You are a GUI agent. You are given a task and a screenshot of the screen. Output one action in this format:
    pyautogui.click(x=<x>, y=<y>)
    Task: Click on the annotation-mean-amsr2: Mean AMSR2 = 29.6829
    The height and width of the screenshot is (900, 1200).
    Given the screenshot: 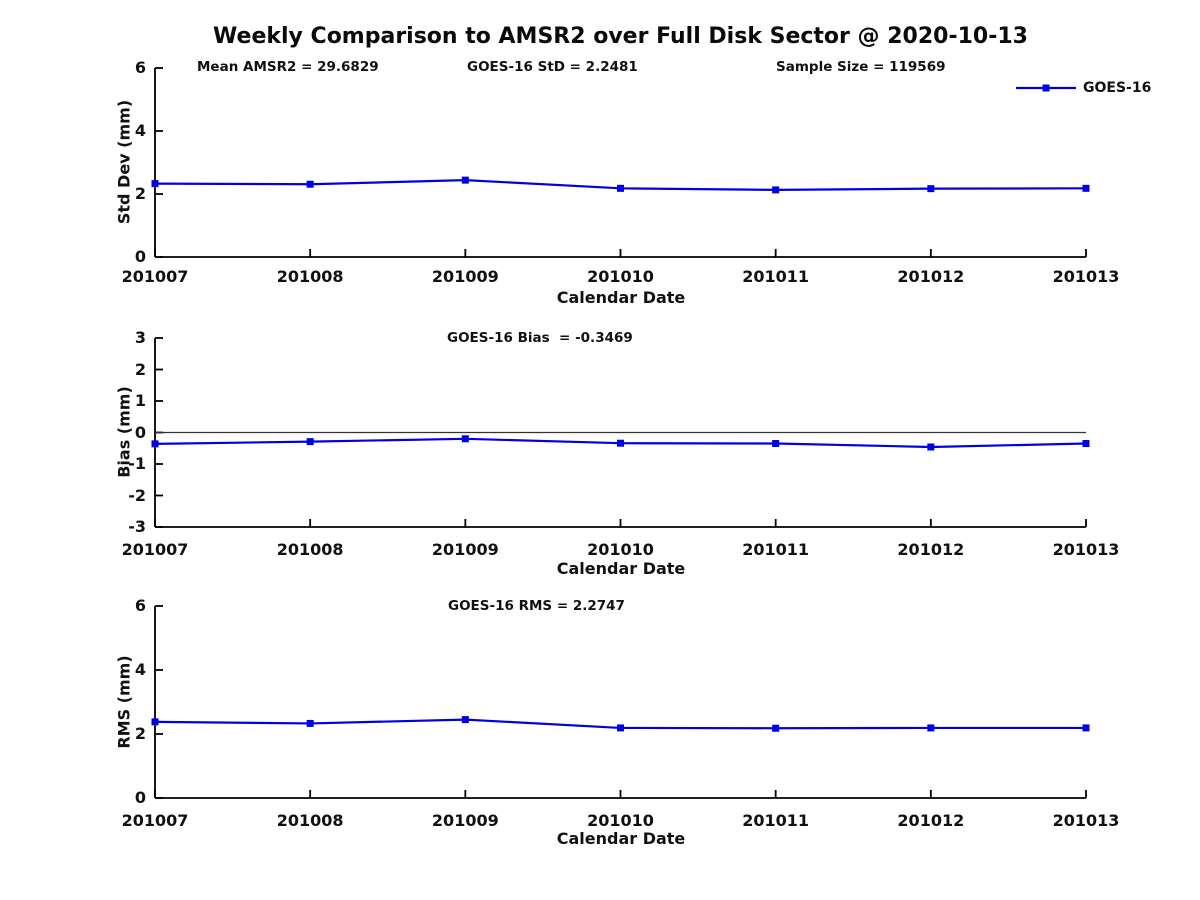 What is the action you would take?
    pyautogui.click(x=288, y=67)
    